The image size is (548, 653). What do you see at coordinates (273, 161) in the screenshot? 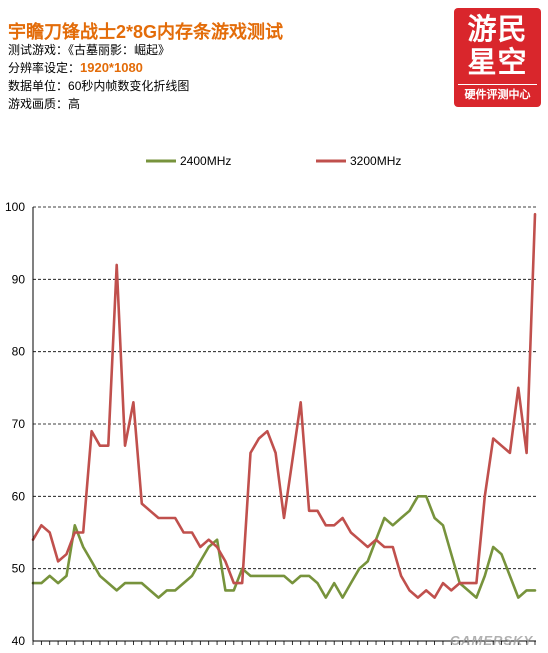
I see `legend: 2400MHz 3200MHz` at bounding box center [273, 161].